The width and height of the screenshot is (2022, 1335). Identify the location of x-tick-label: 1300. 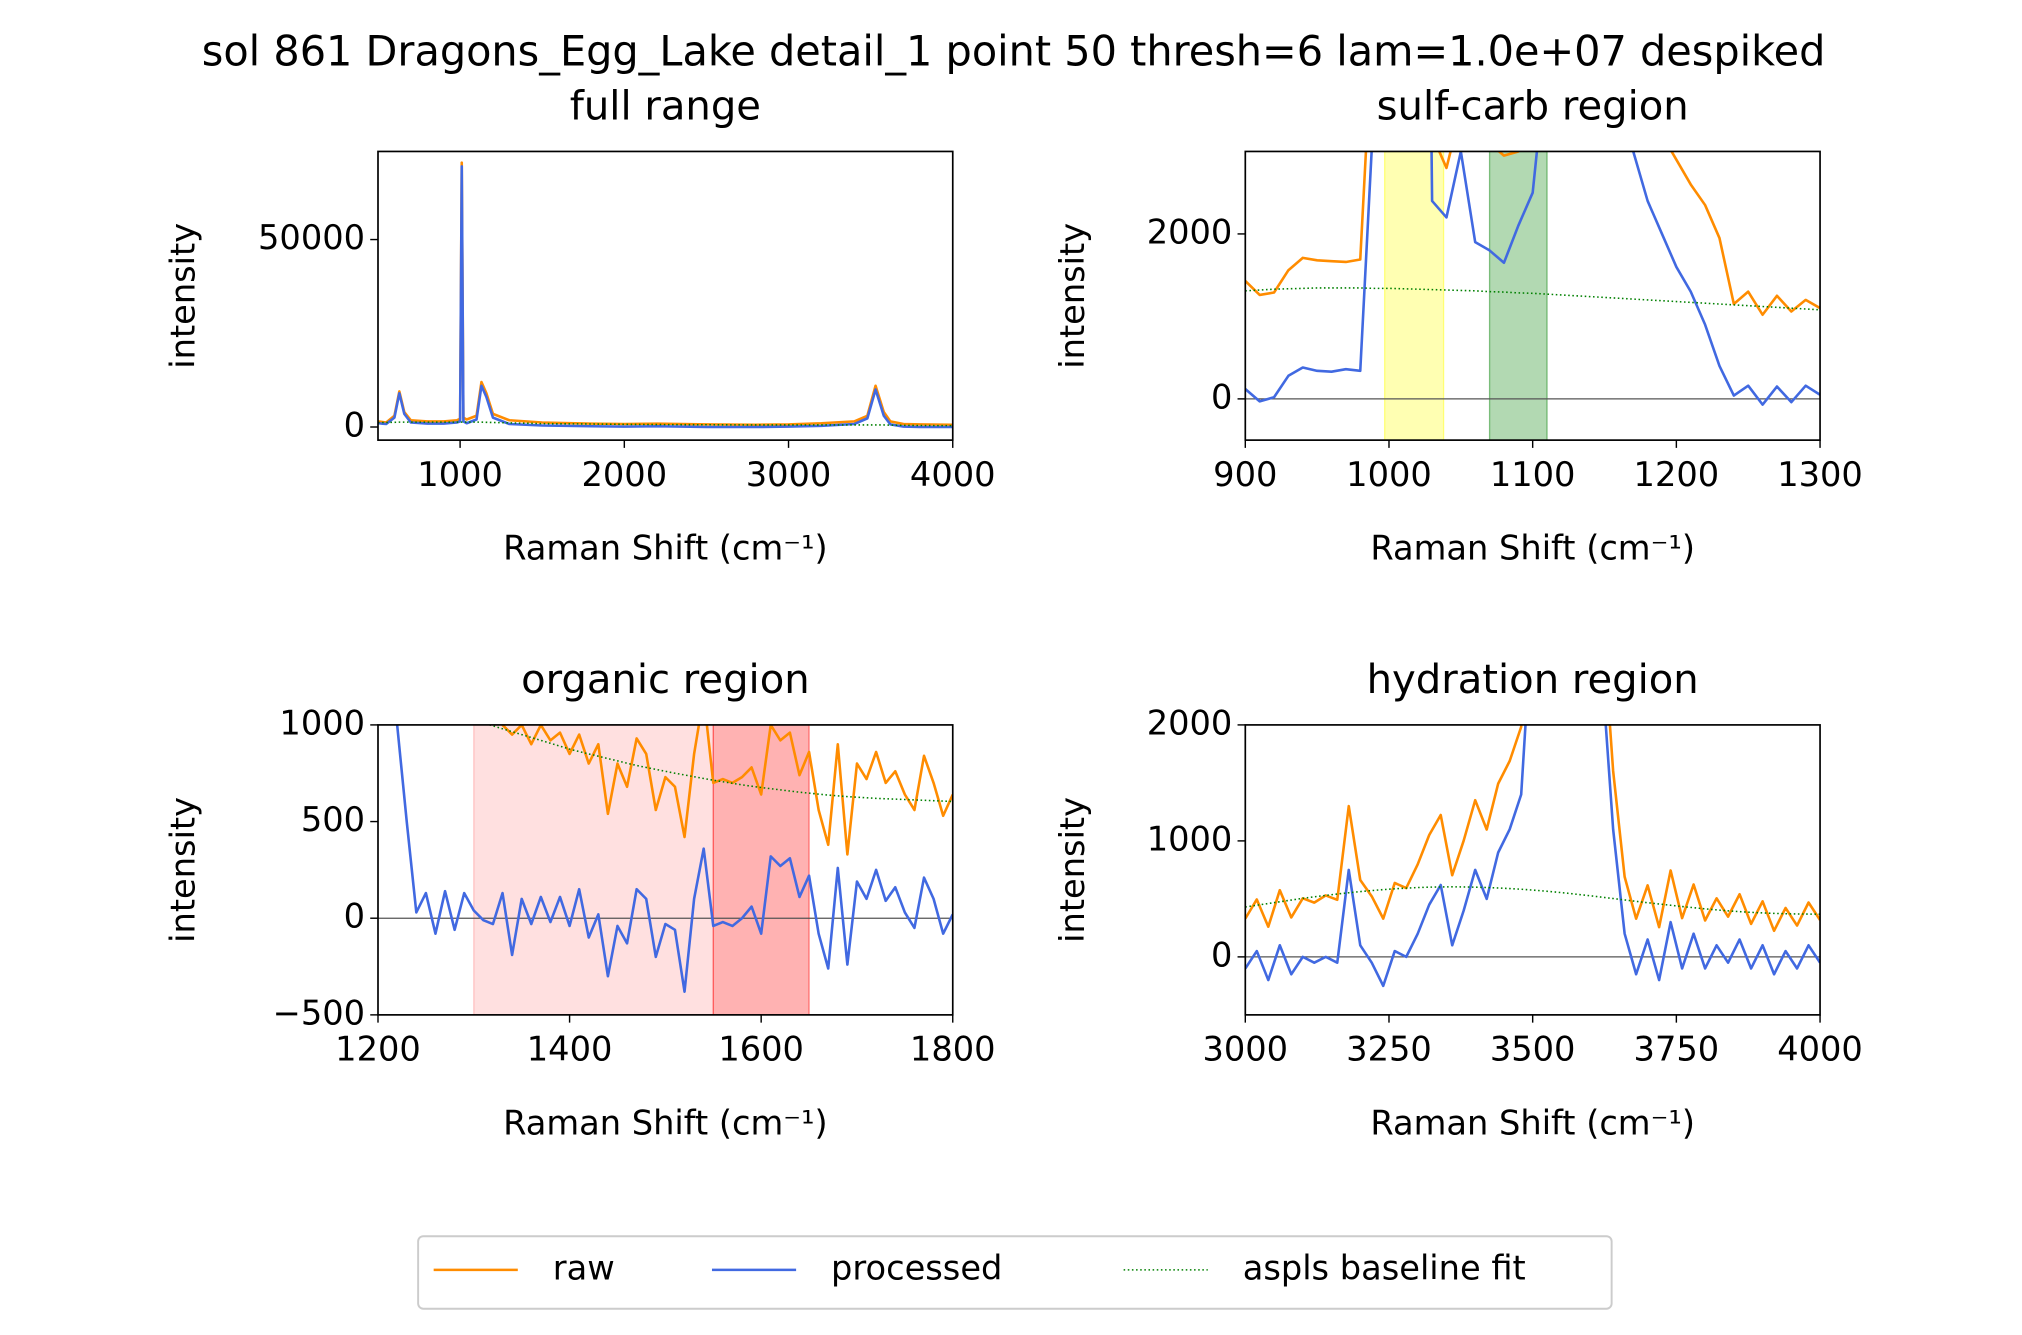
(1820, 474).